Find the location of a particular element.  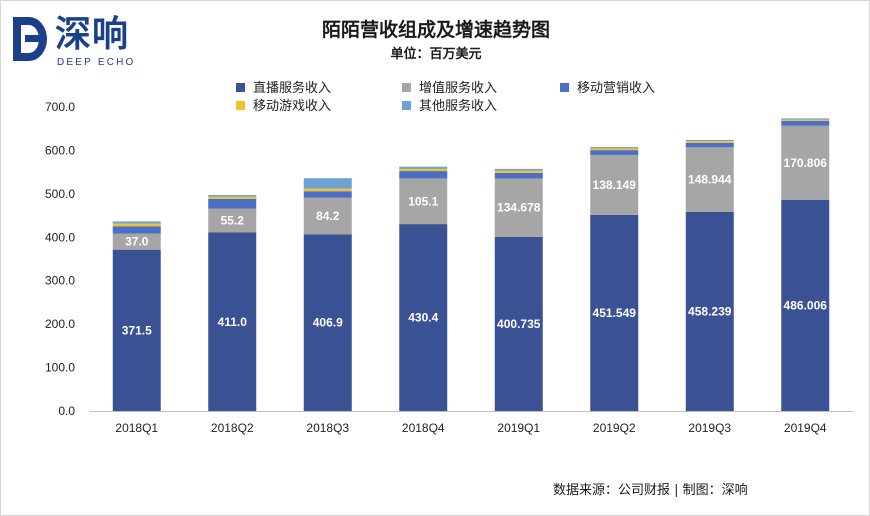

data-label: 458.239 is located at coordinates (710, 311).